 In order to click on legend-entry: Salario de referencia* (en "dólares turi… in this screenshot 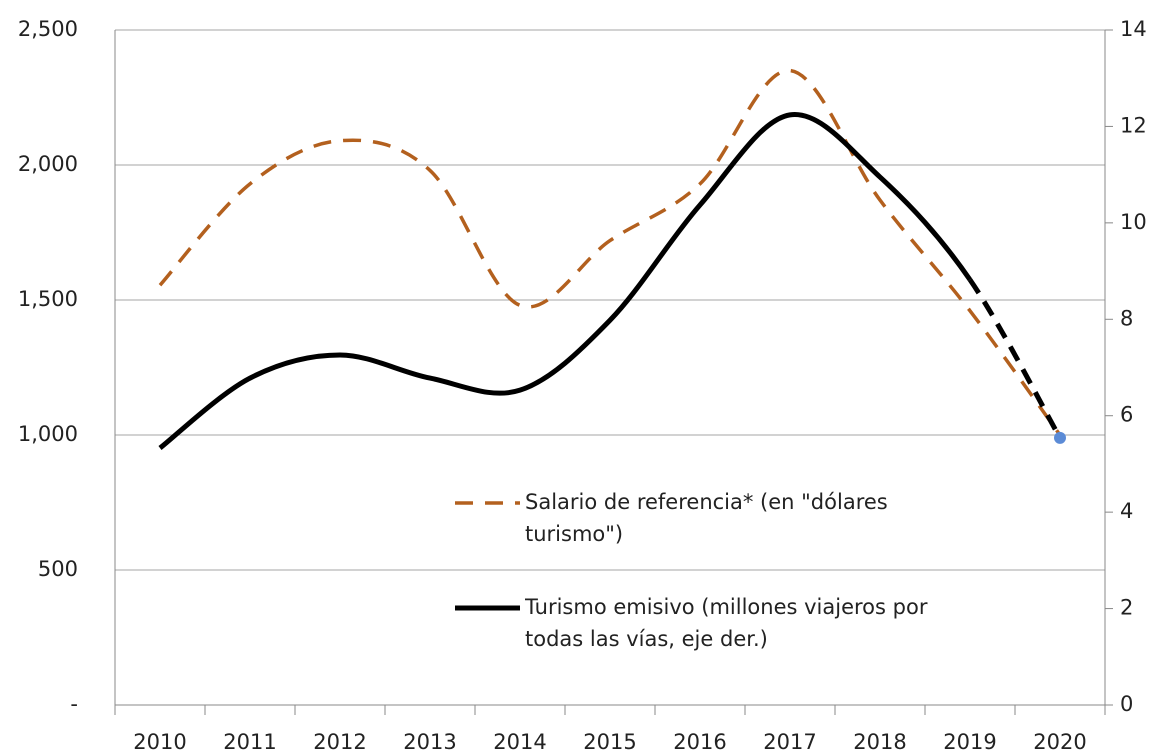, I will do `click(706, 518)`.